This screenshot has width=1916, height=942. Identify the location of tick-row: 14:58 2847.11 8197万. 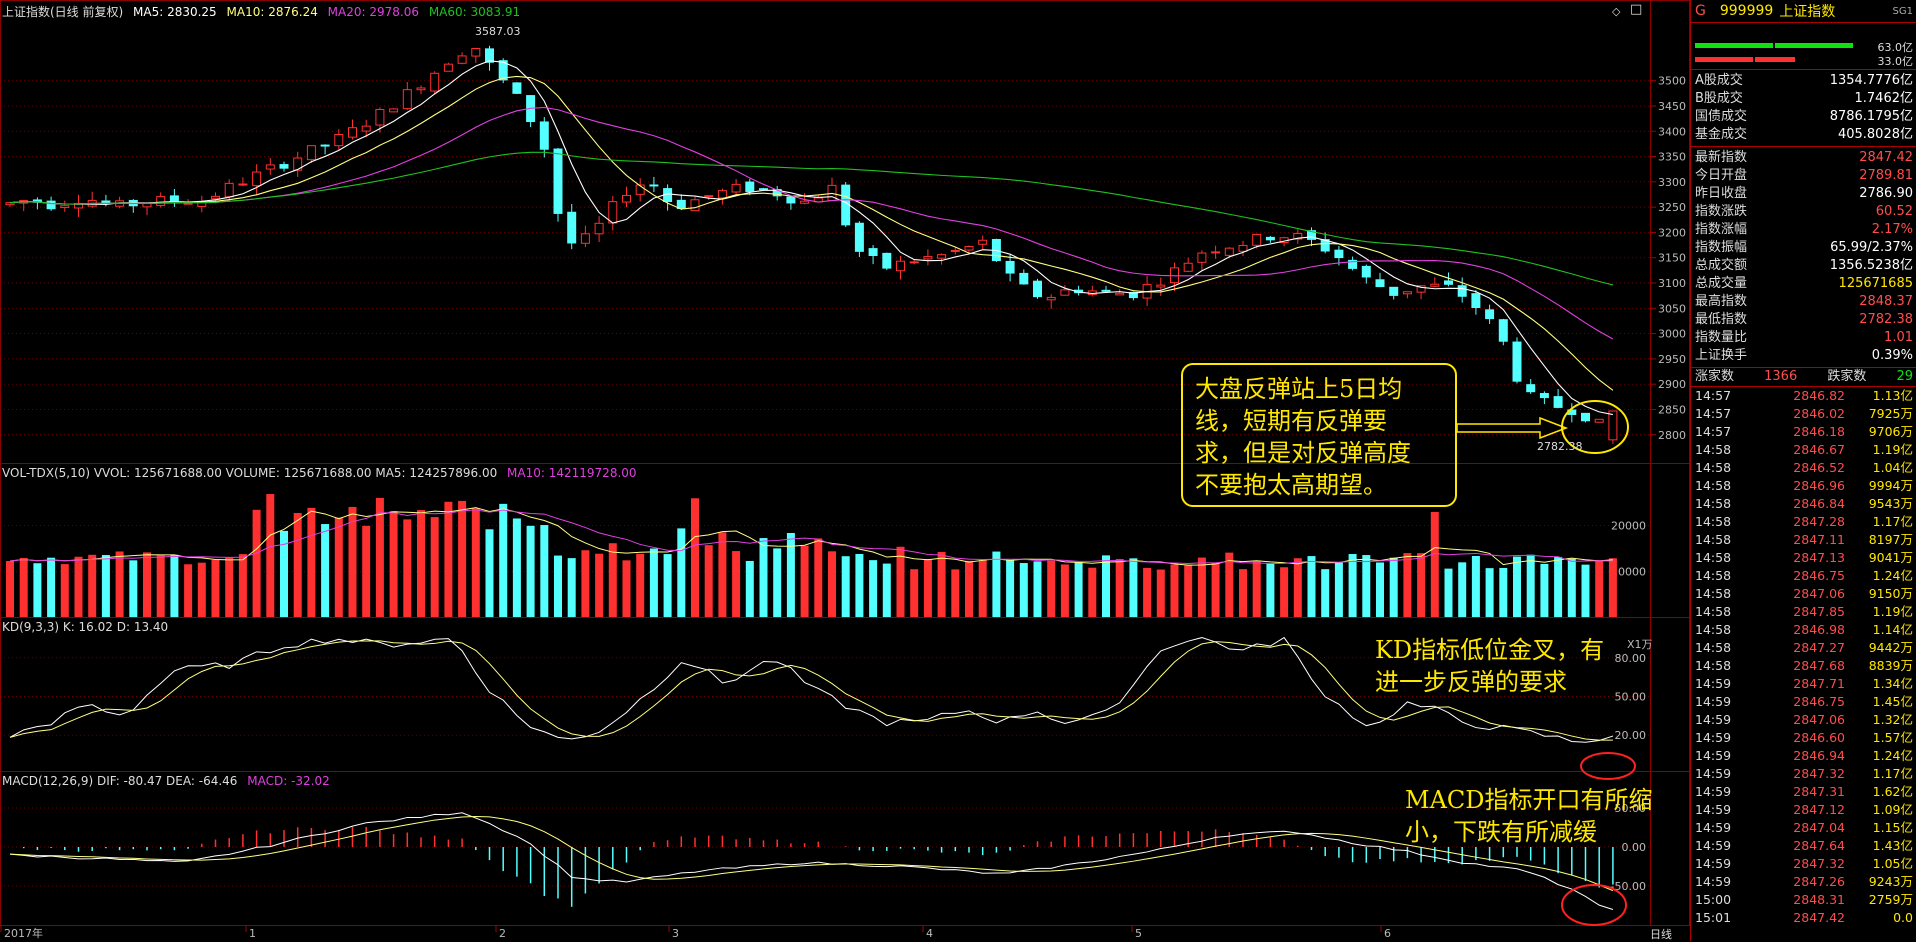
(1803, 540).